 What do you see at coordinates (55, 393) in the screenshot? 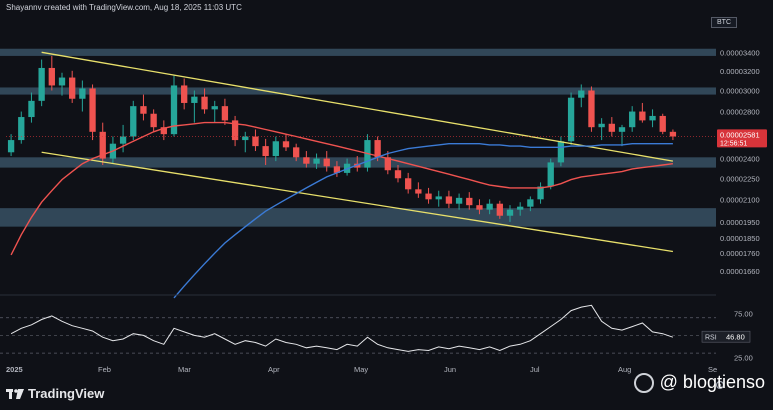
I see `tradingview-logo: TradingView` at bounding box center [55, 393].